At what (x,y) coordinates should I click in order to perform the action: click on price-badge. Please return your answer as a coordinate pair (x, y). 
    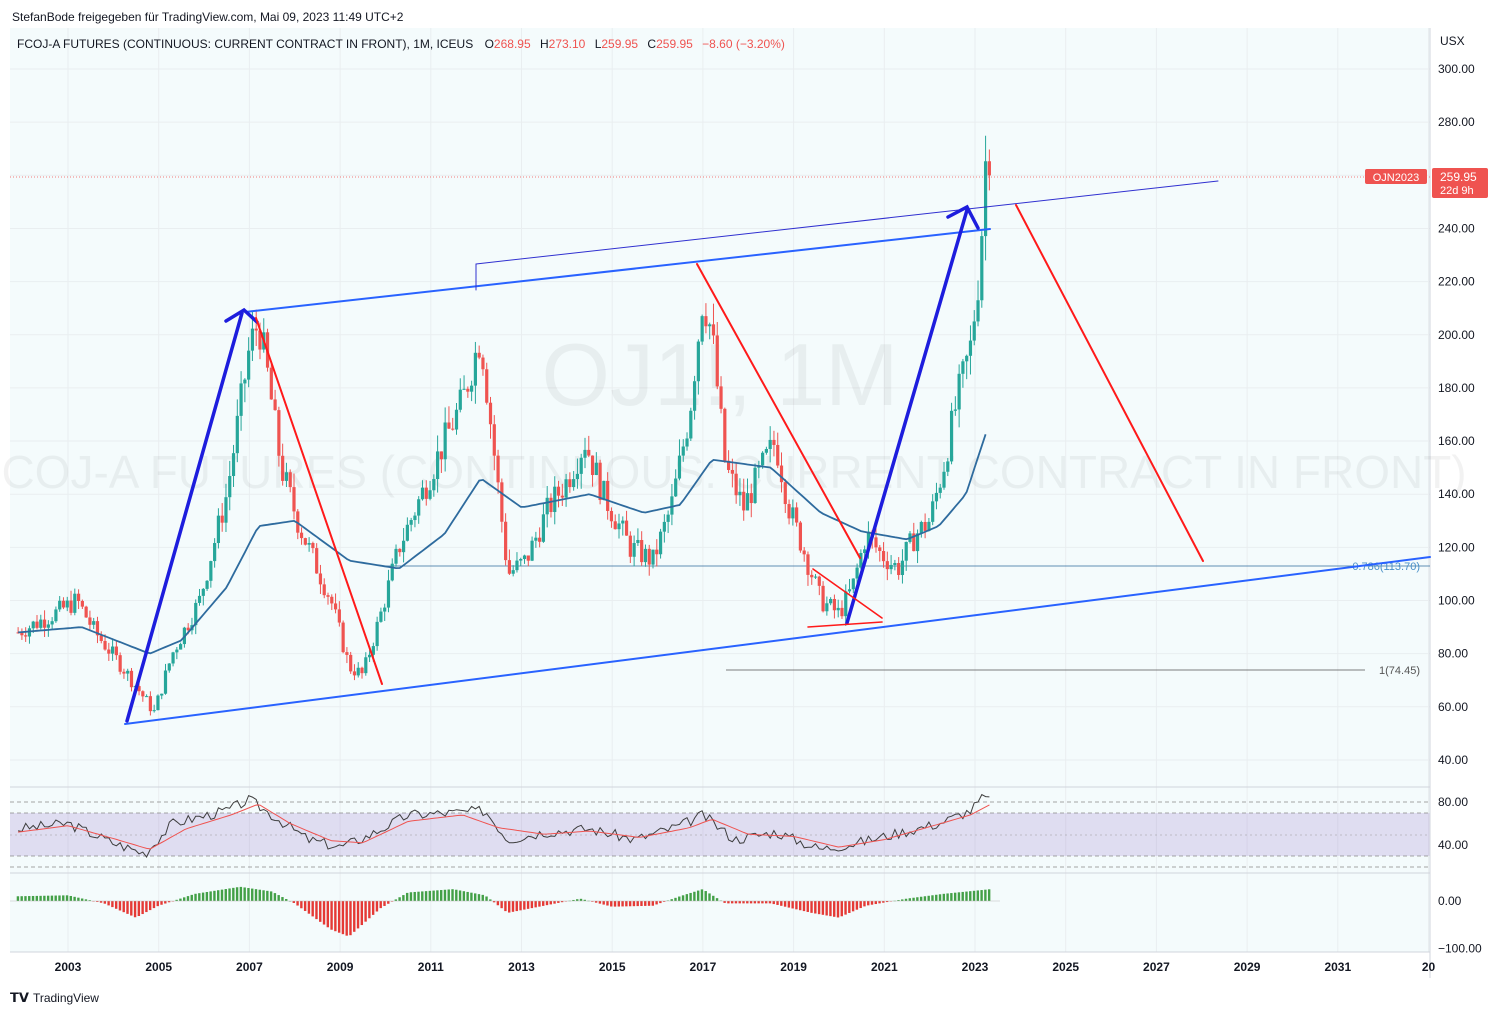
    Looking at the image, I should click on (1460, 183).